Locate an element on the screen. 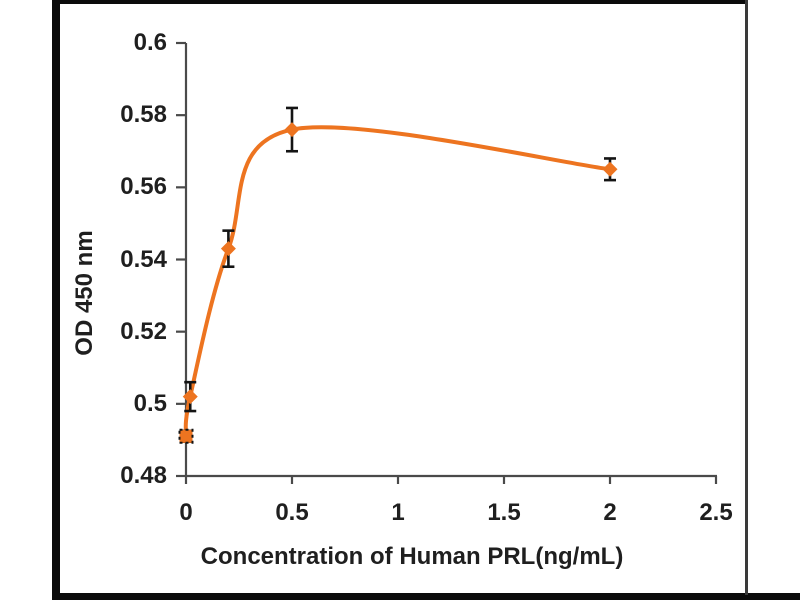 The width and height of the screenshot is (800, 600). y-tick-label: 0.52 is located at coordinates (143, 331).